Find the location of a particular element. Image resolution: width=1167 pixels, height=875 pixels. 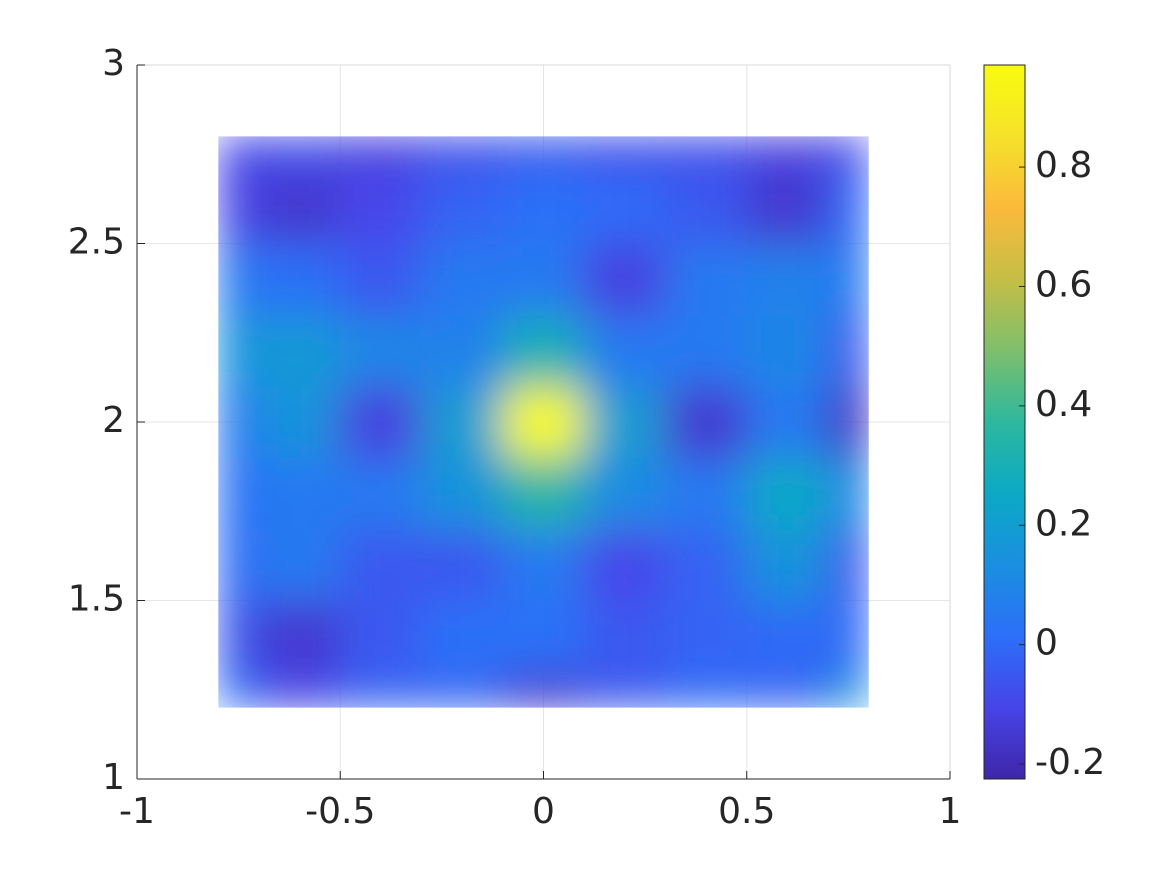

y-tick-label: 2 is located at coordinates (113, 420).